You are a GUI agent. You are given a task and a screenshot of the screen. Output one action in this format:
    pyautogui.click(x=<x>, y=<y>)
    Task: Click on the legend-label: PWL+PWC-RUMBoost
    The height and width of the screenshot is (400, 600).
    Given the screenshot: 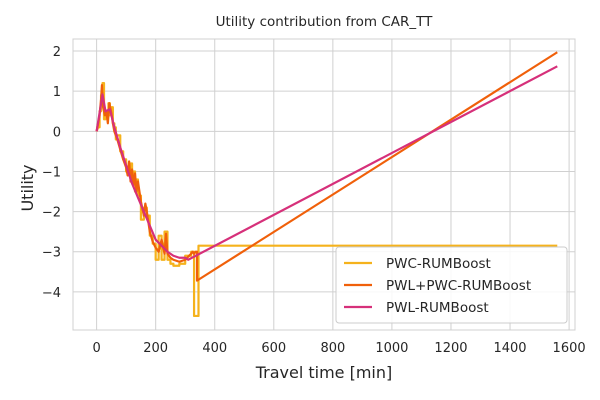 What is the action you would take?
    pyautogui.click(x=458, y=286)
    